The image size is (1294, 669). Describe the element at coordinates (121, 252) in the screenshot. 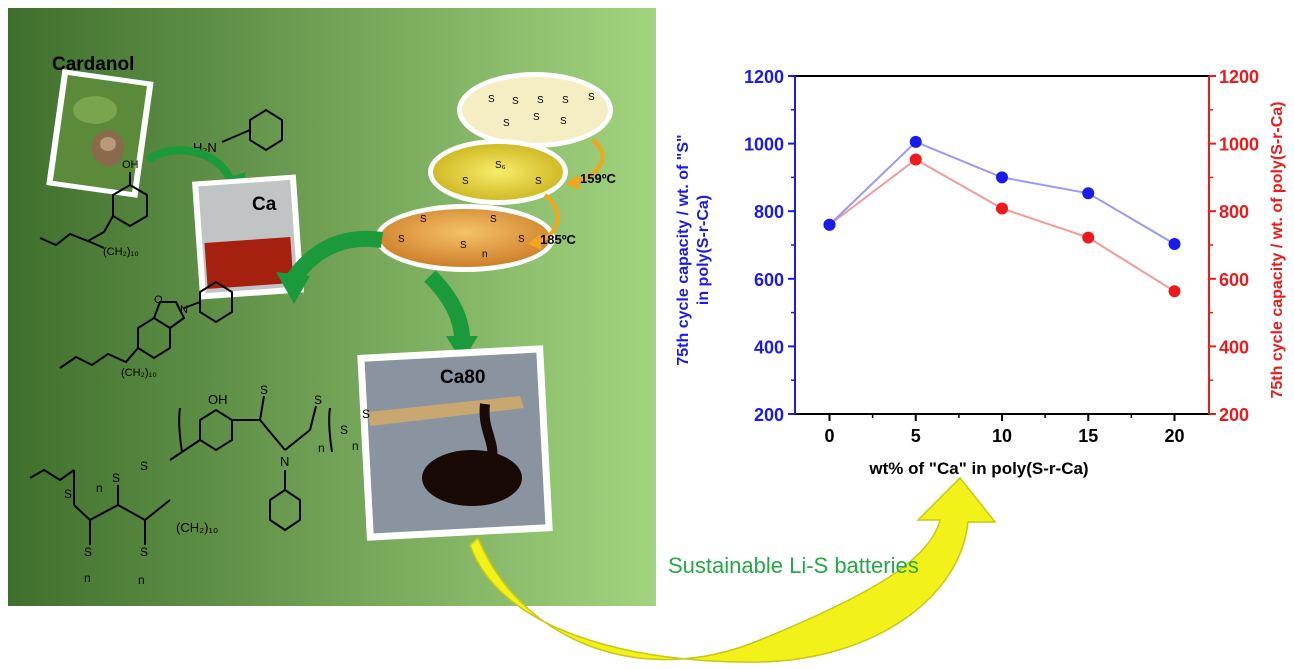

I see `ch2-10-label-1: (CH₂)₁₀` at that location.